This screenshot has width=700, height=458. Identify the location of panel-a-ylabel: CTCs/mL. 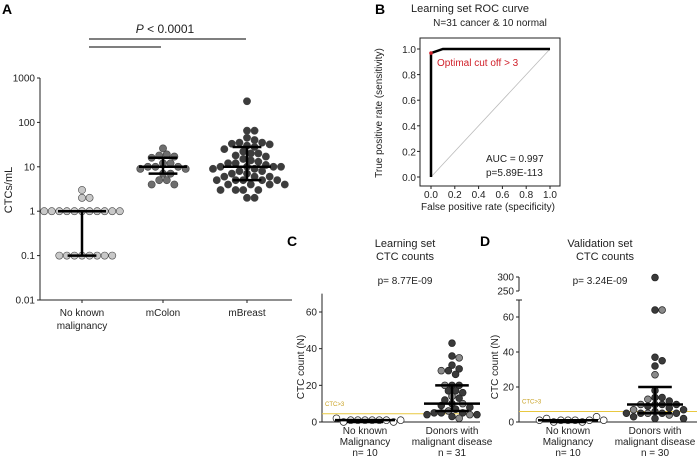
(9, 190).